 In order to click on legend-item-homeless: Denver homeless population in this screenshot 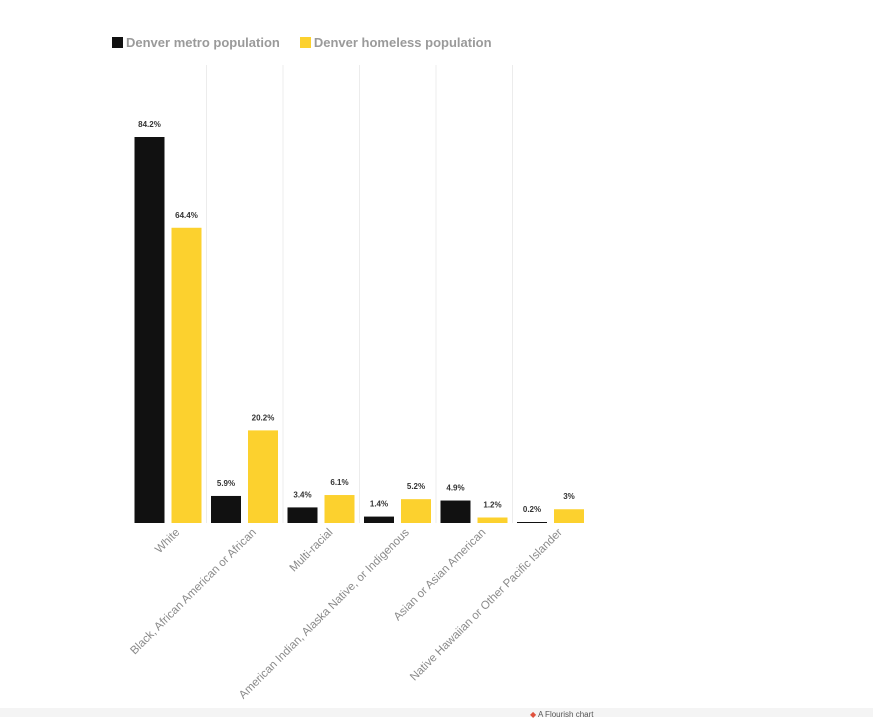, I will do `click(395, 42)`.